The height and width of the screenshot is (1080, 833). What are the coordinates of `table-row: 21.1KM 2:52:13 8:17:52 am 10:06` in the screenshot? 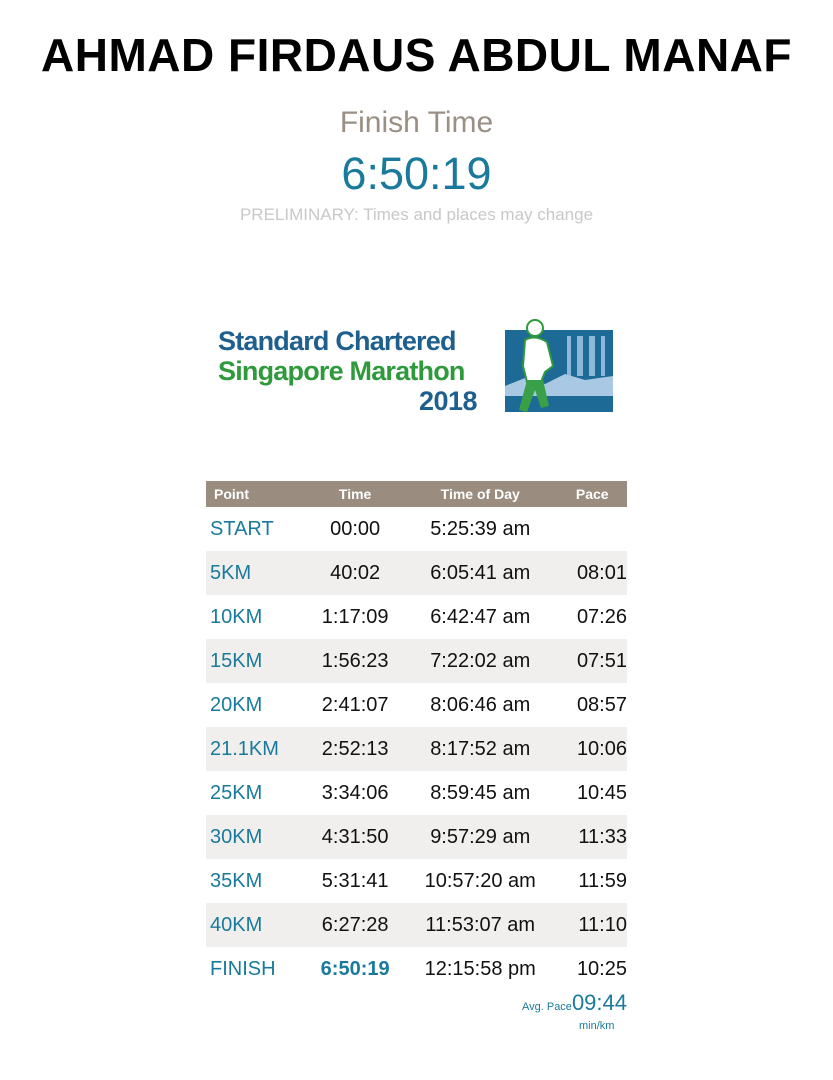 It's located at (416, 749).